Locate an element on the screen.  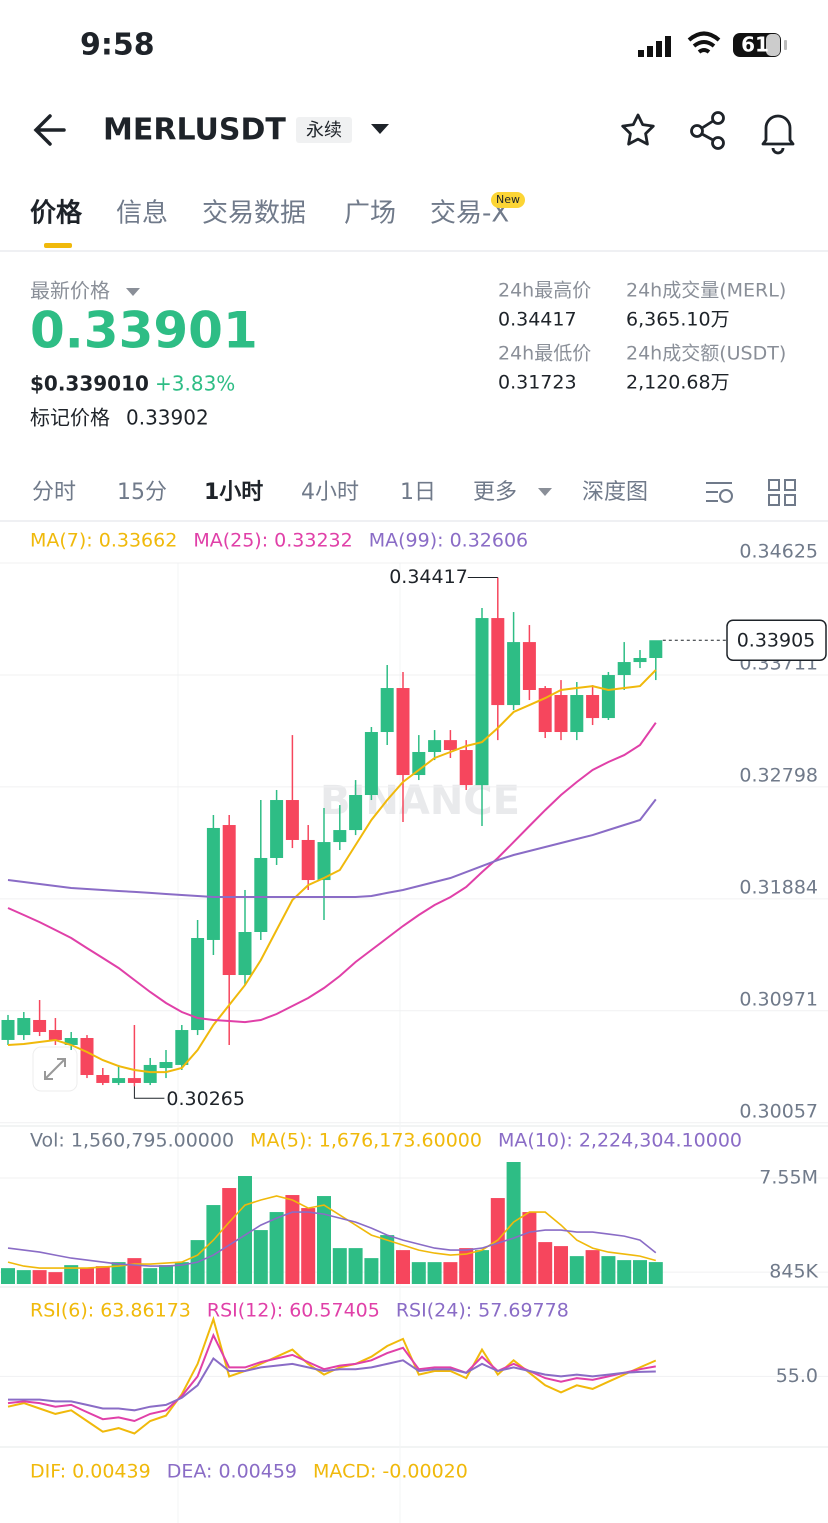
layout-button is located at coordinates (782, 492).